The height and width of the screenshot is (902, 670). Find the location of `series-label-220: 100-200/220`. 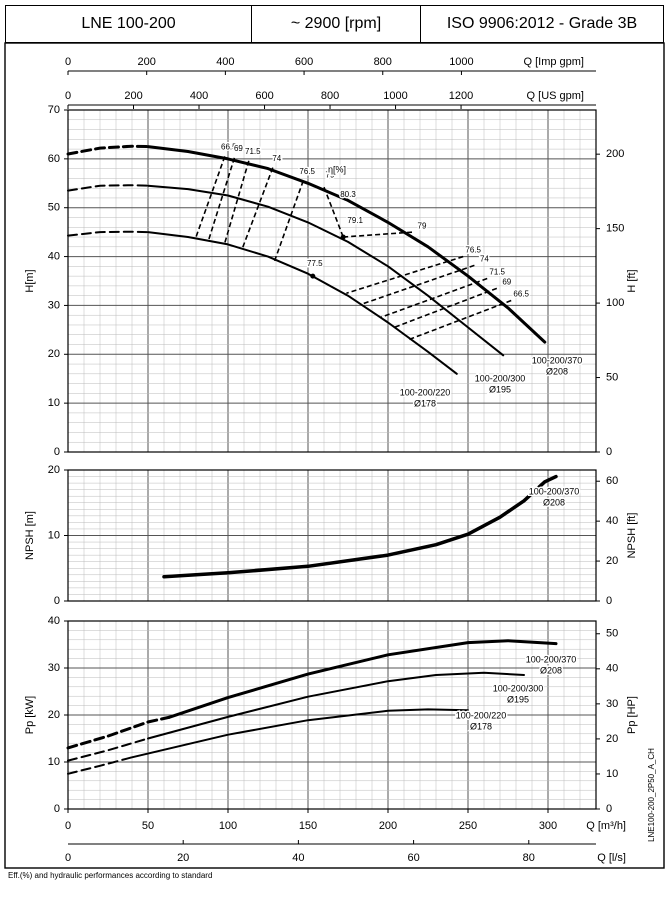

series-label-220: 100-200/220 is located at coordinates (425, 392).